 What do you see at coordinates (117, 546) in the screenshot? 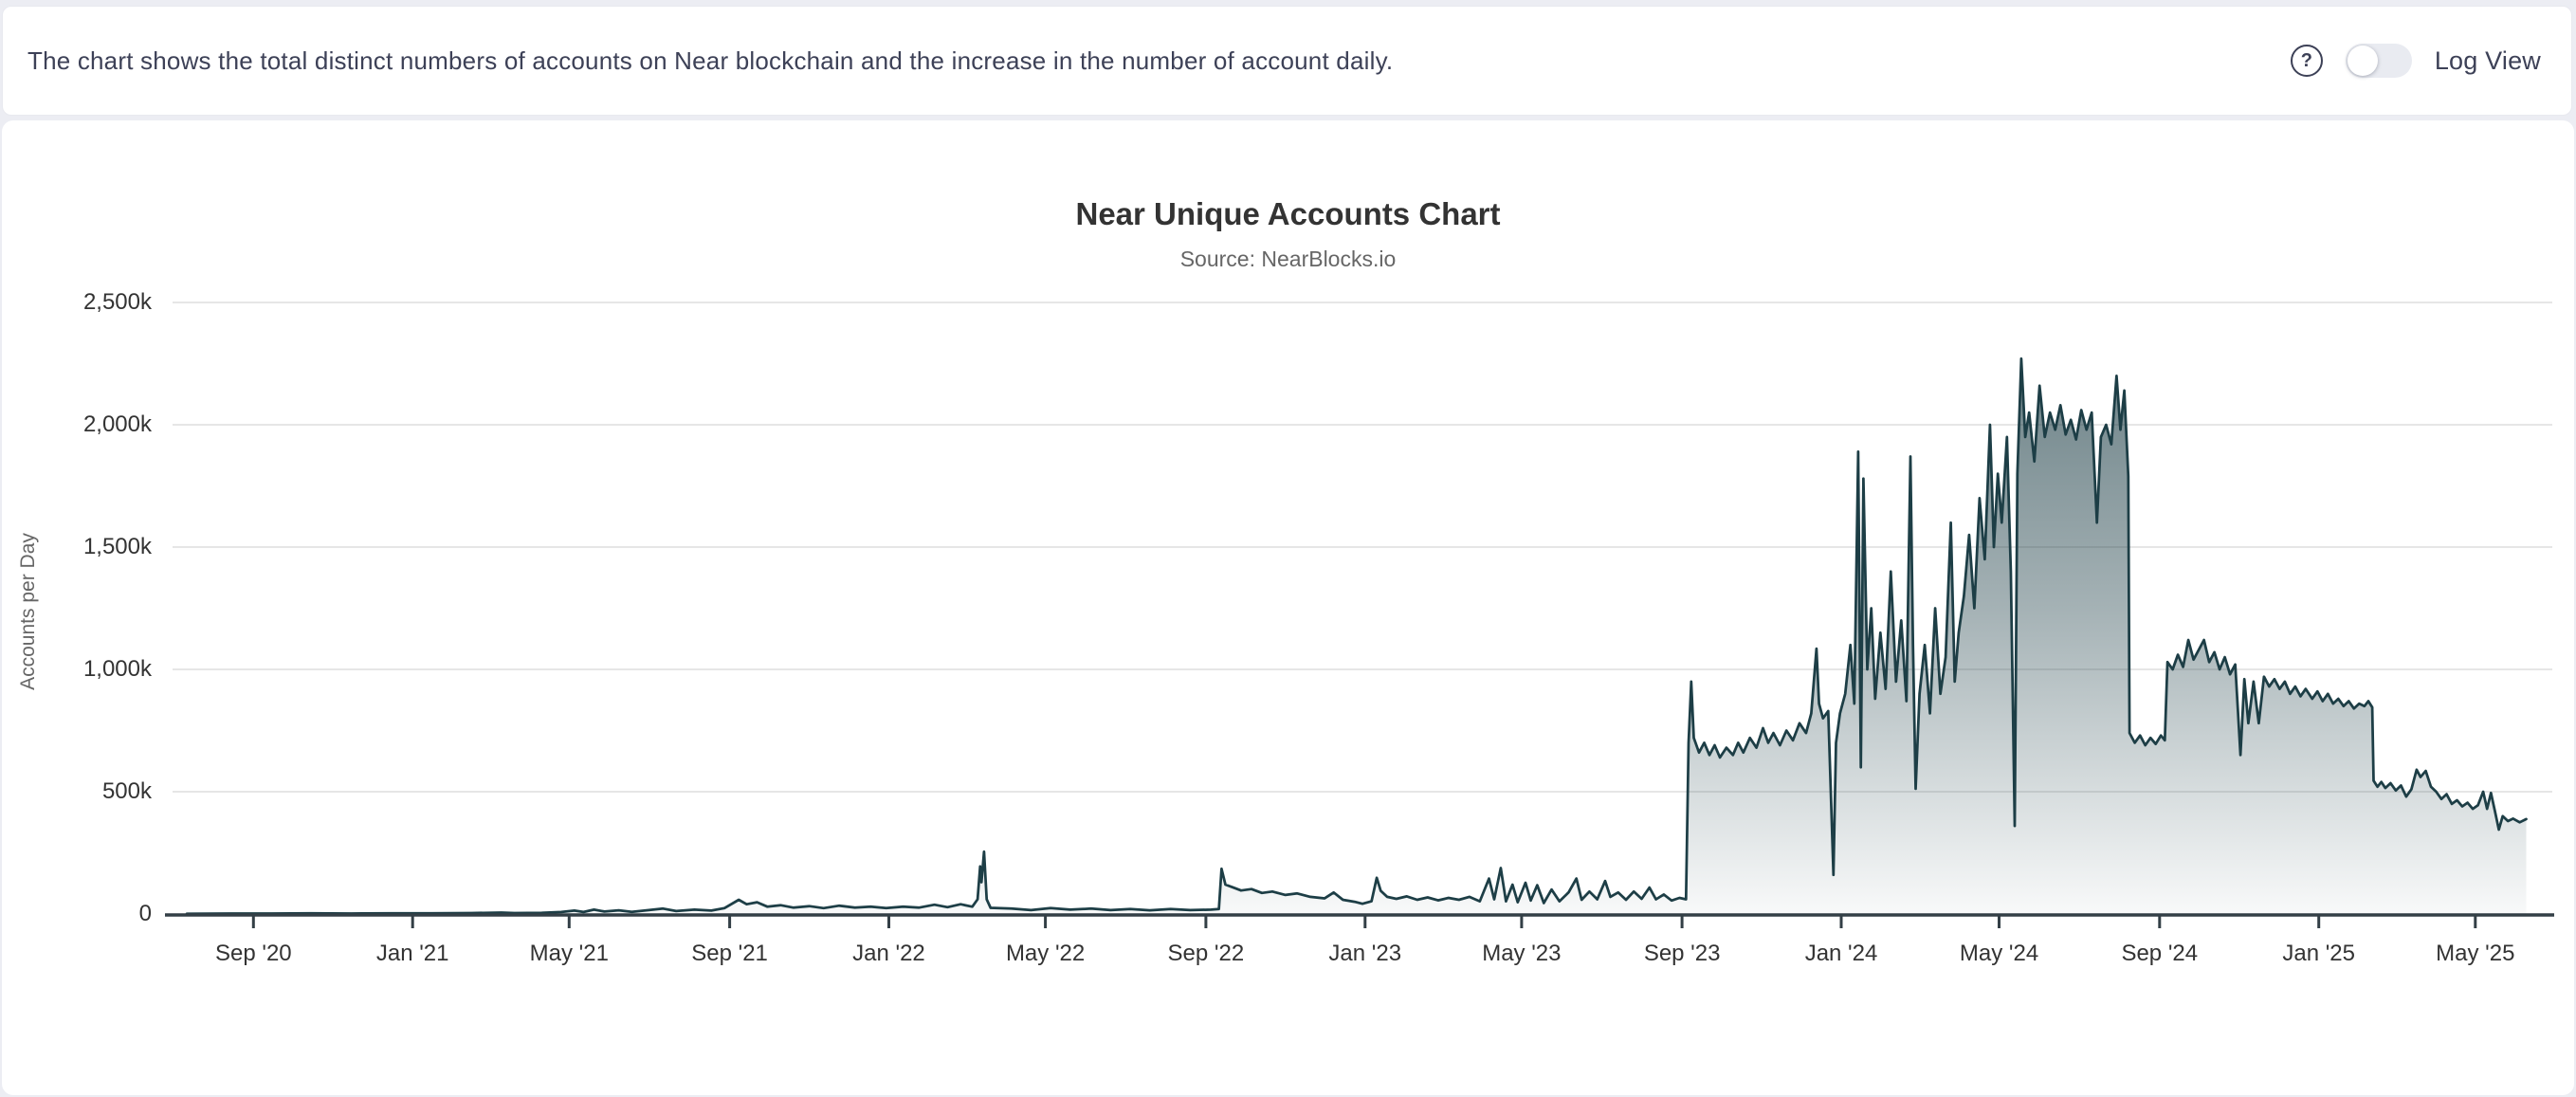
I see `y-tick-label: 1,500k` at bounding box center [117, 546].